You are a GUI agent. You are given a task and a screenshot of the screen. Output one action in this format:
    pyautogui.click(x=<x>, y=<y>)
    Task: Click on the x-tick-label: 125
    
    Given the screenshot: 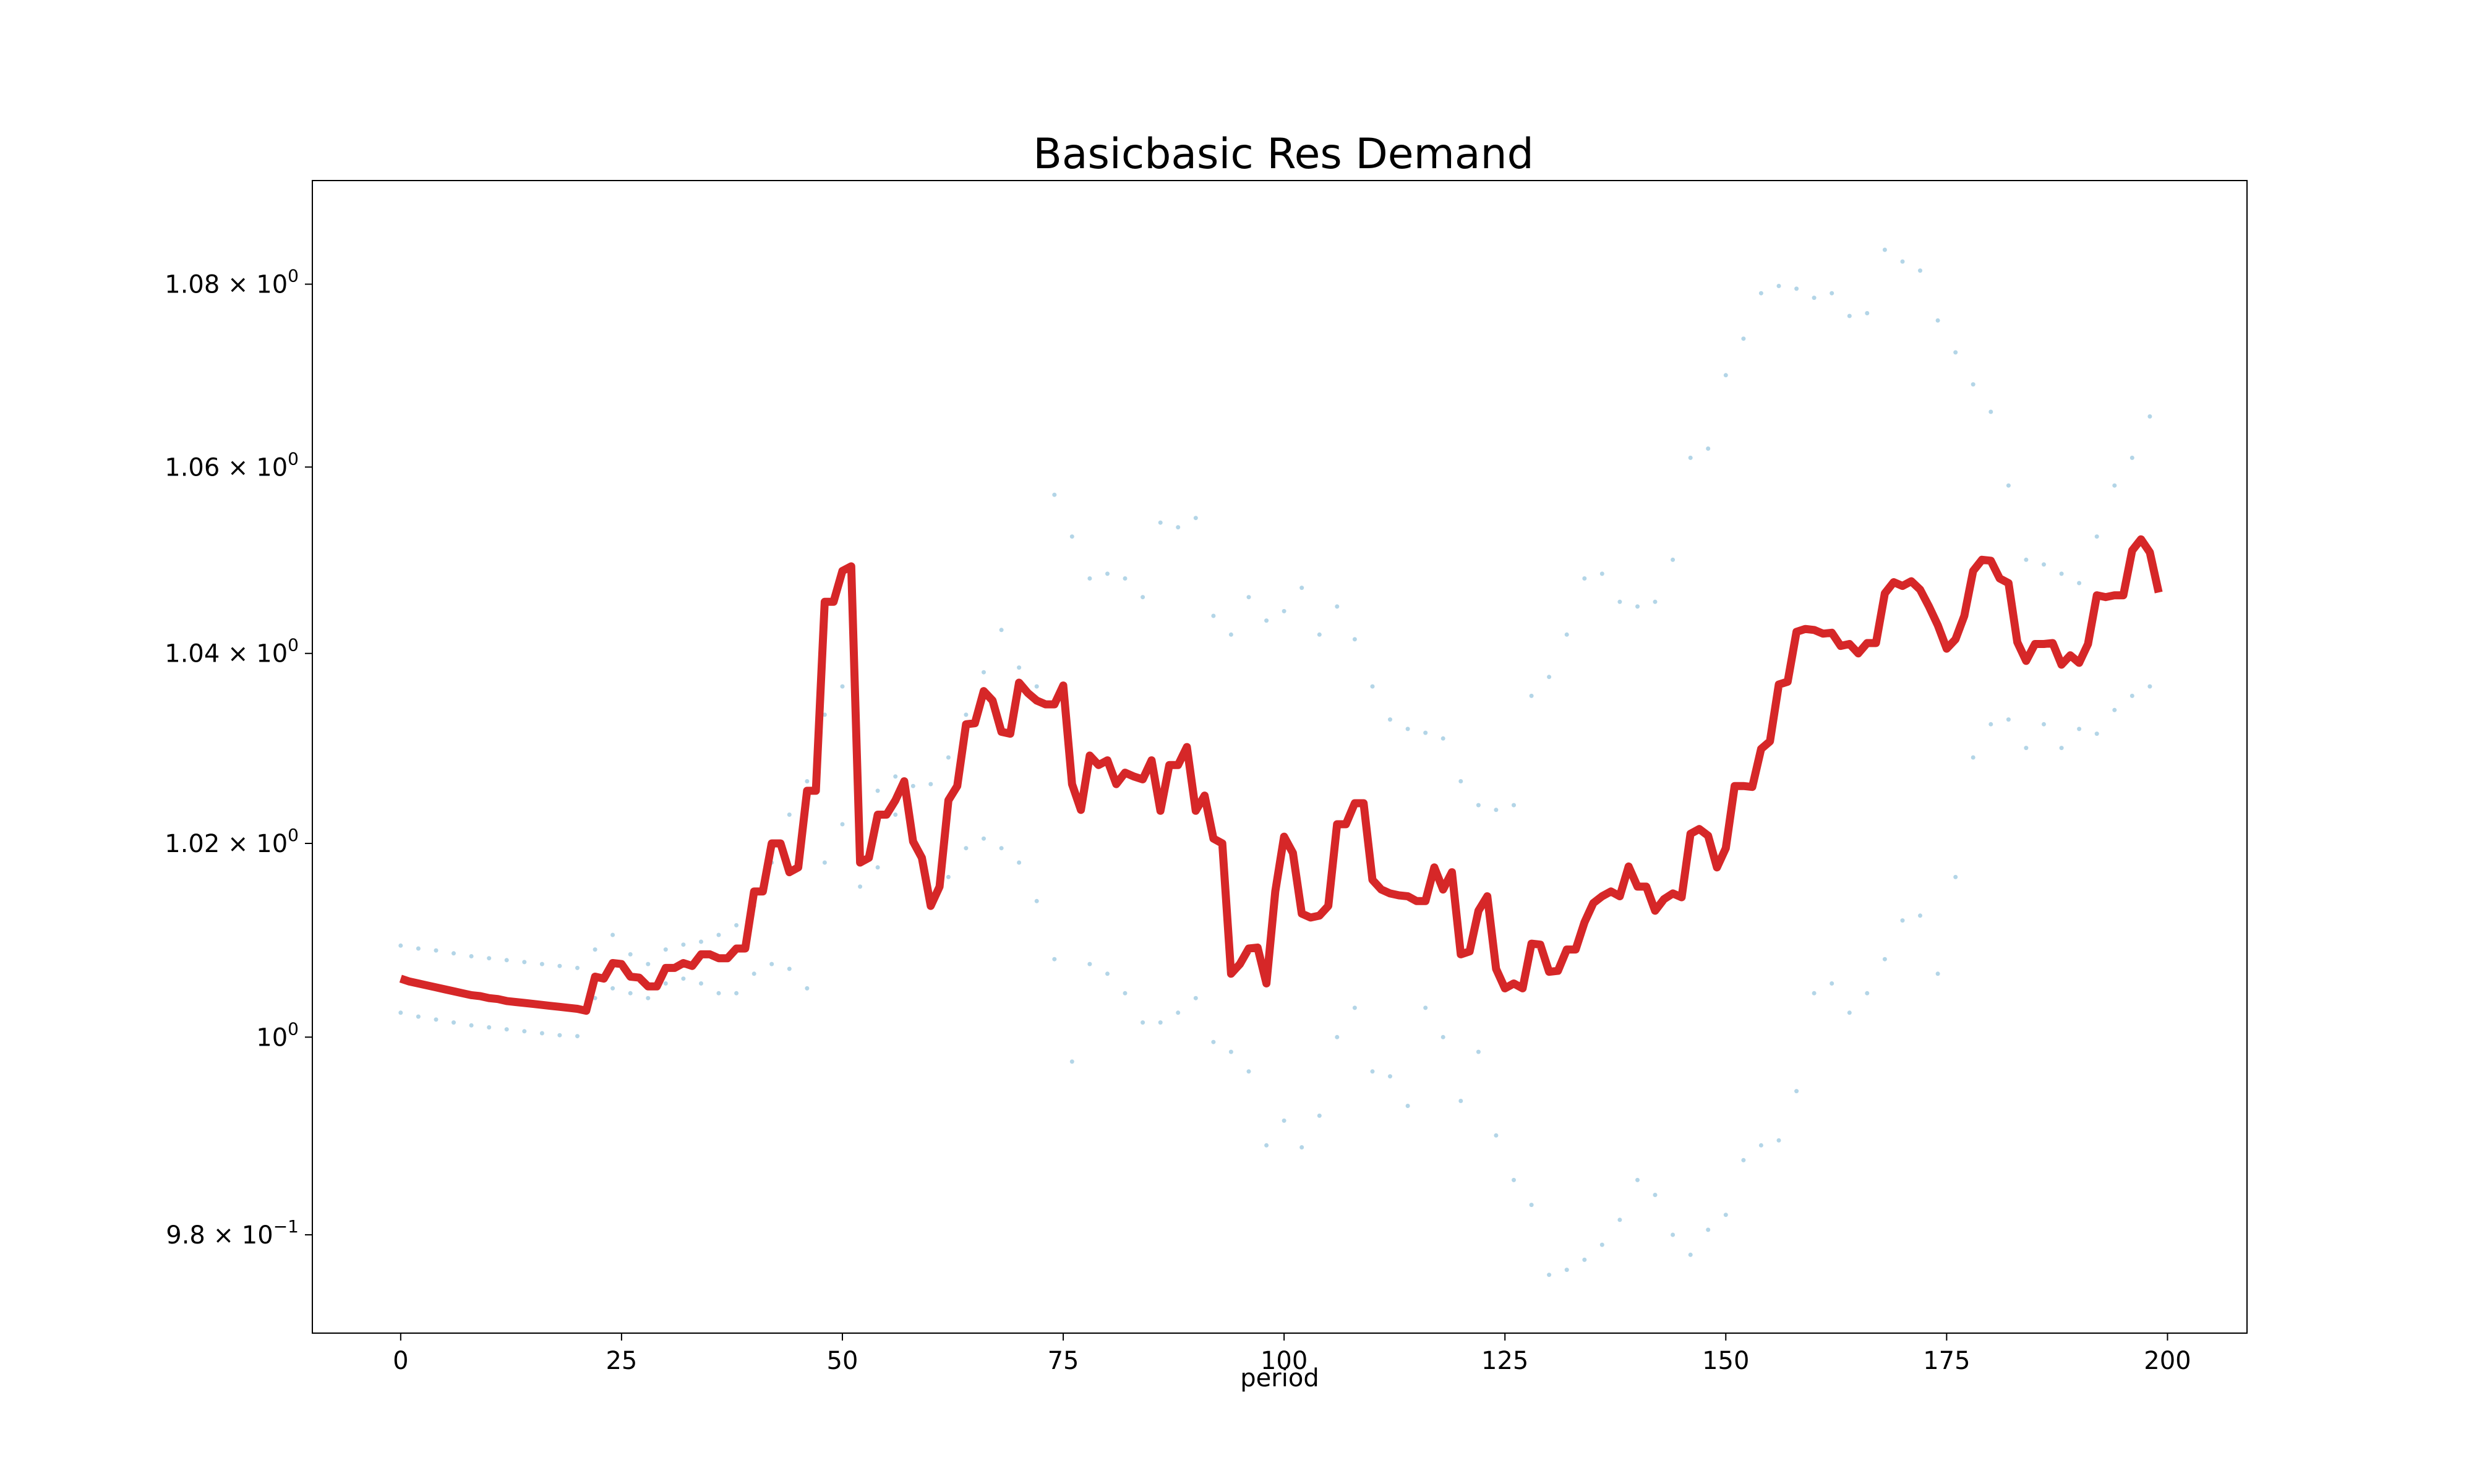 What is the action you would take?
    pyautogui.click(x=1504, y=1361)
    